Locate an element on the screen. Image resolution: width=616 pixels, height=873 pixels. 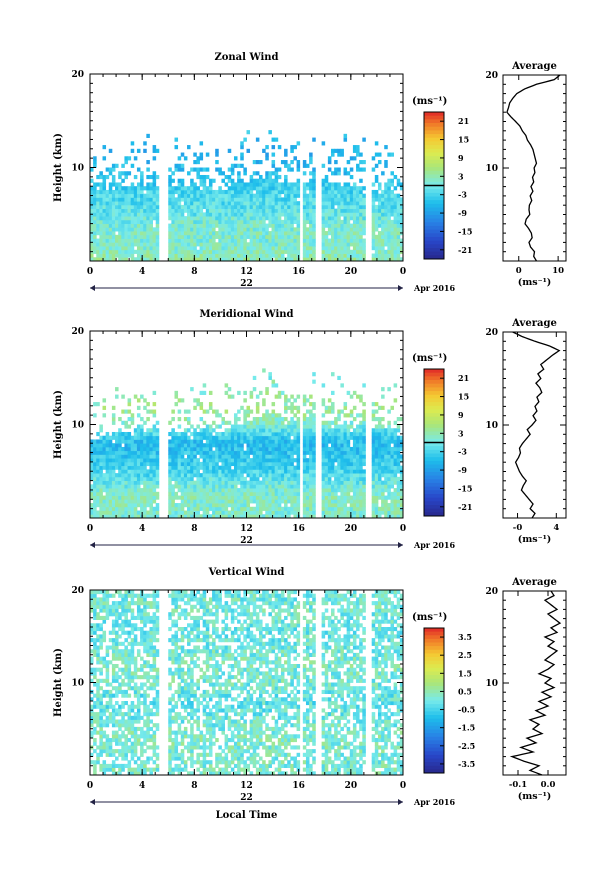
x-tick-label: 20 is located at coordinates (351, 529).